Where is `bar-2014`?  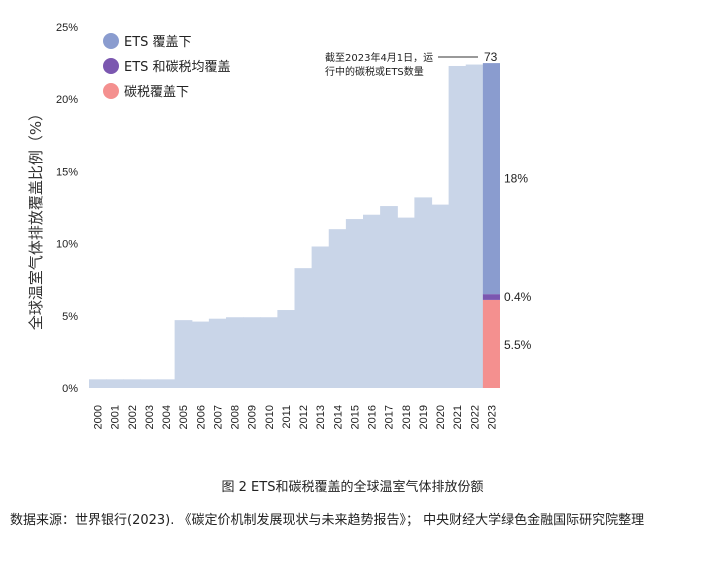
bar-2014 is located at coordinates (337, 308).